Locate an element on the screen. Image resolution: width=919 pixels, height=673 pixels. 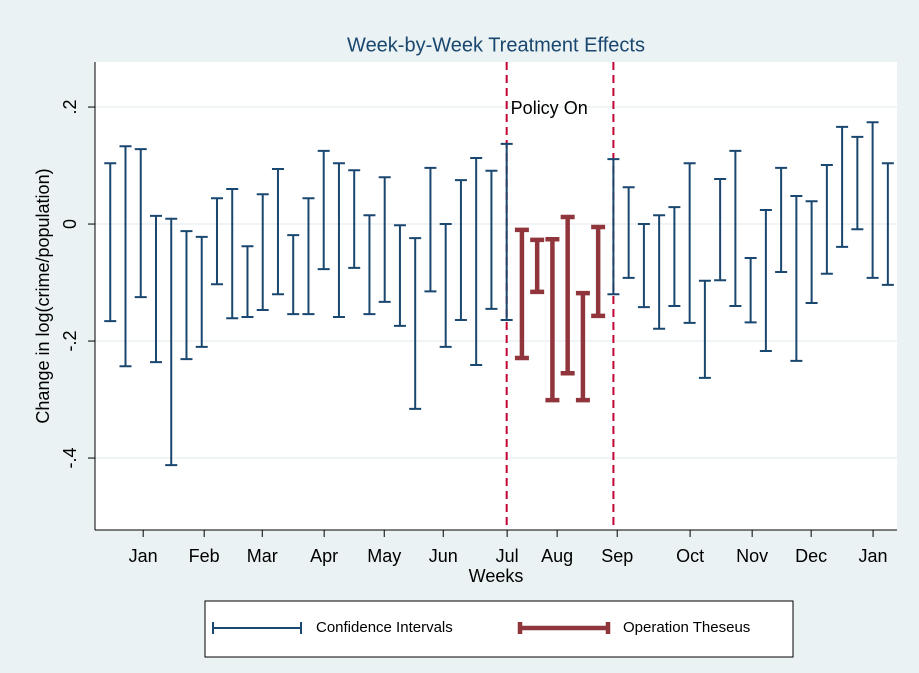
x-tick-label: Jul is located at coordinates (507, 556).